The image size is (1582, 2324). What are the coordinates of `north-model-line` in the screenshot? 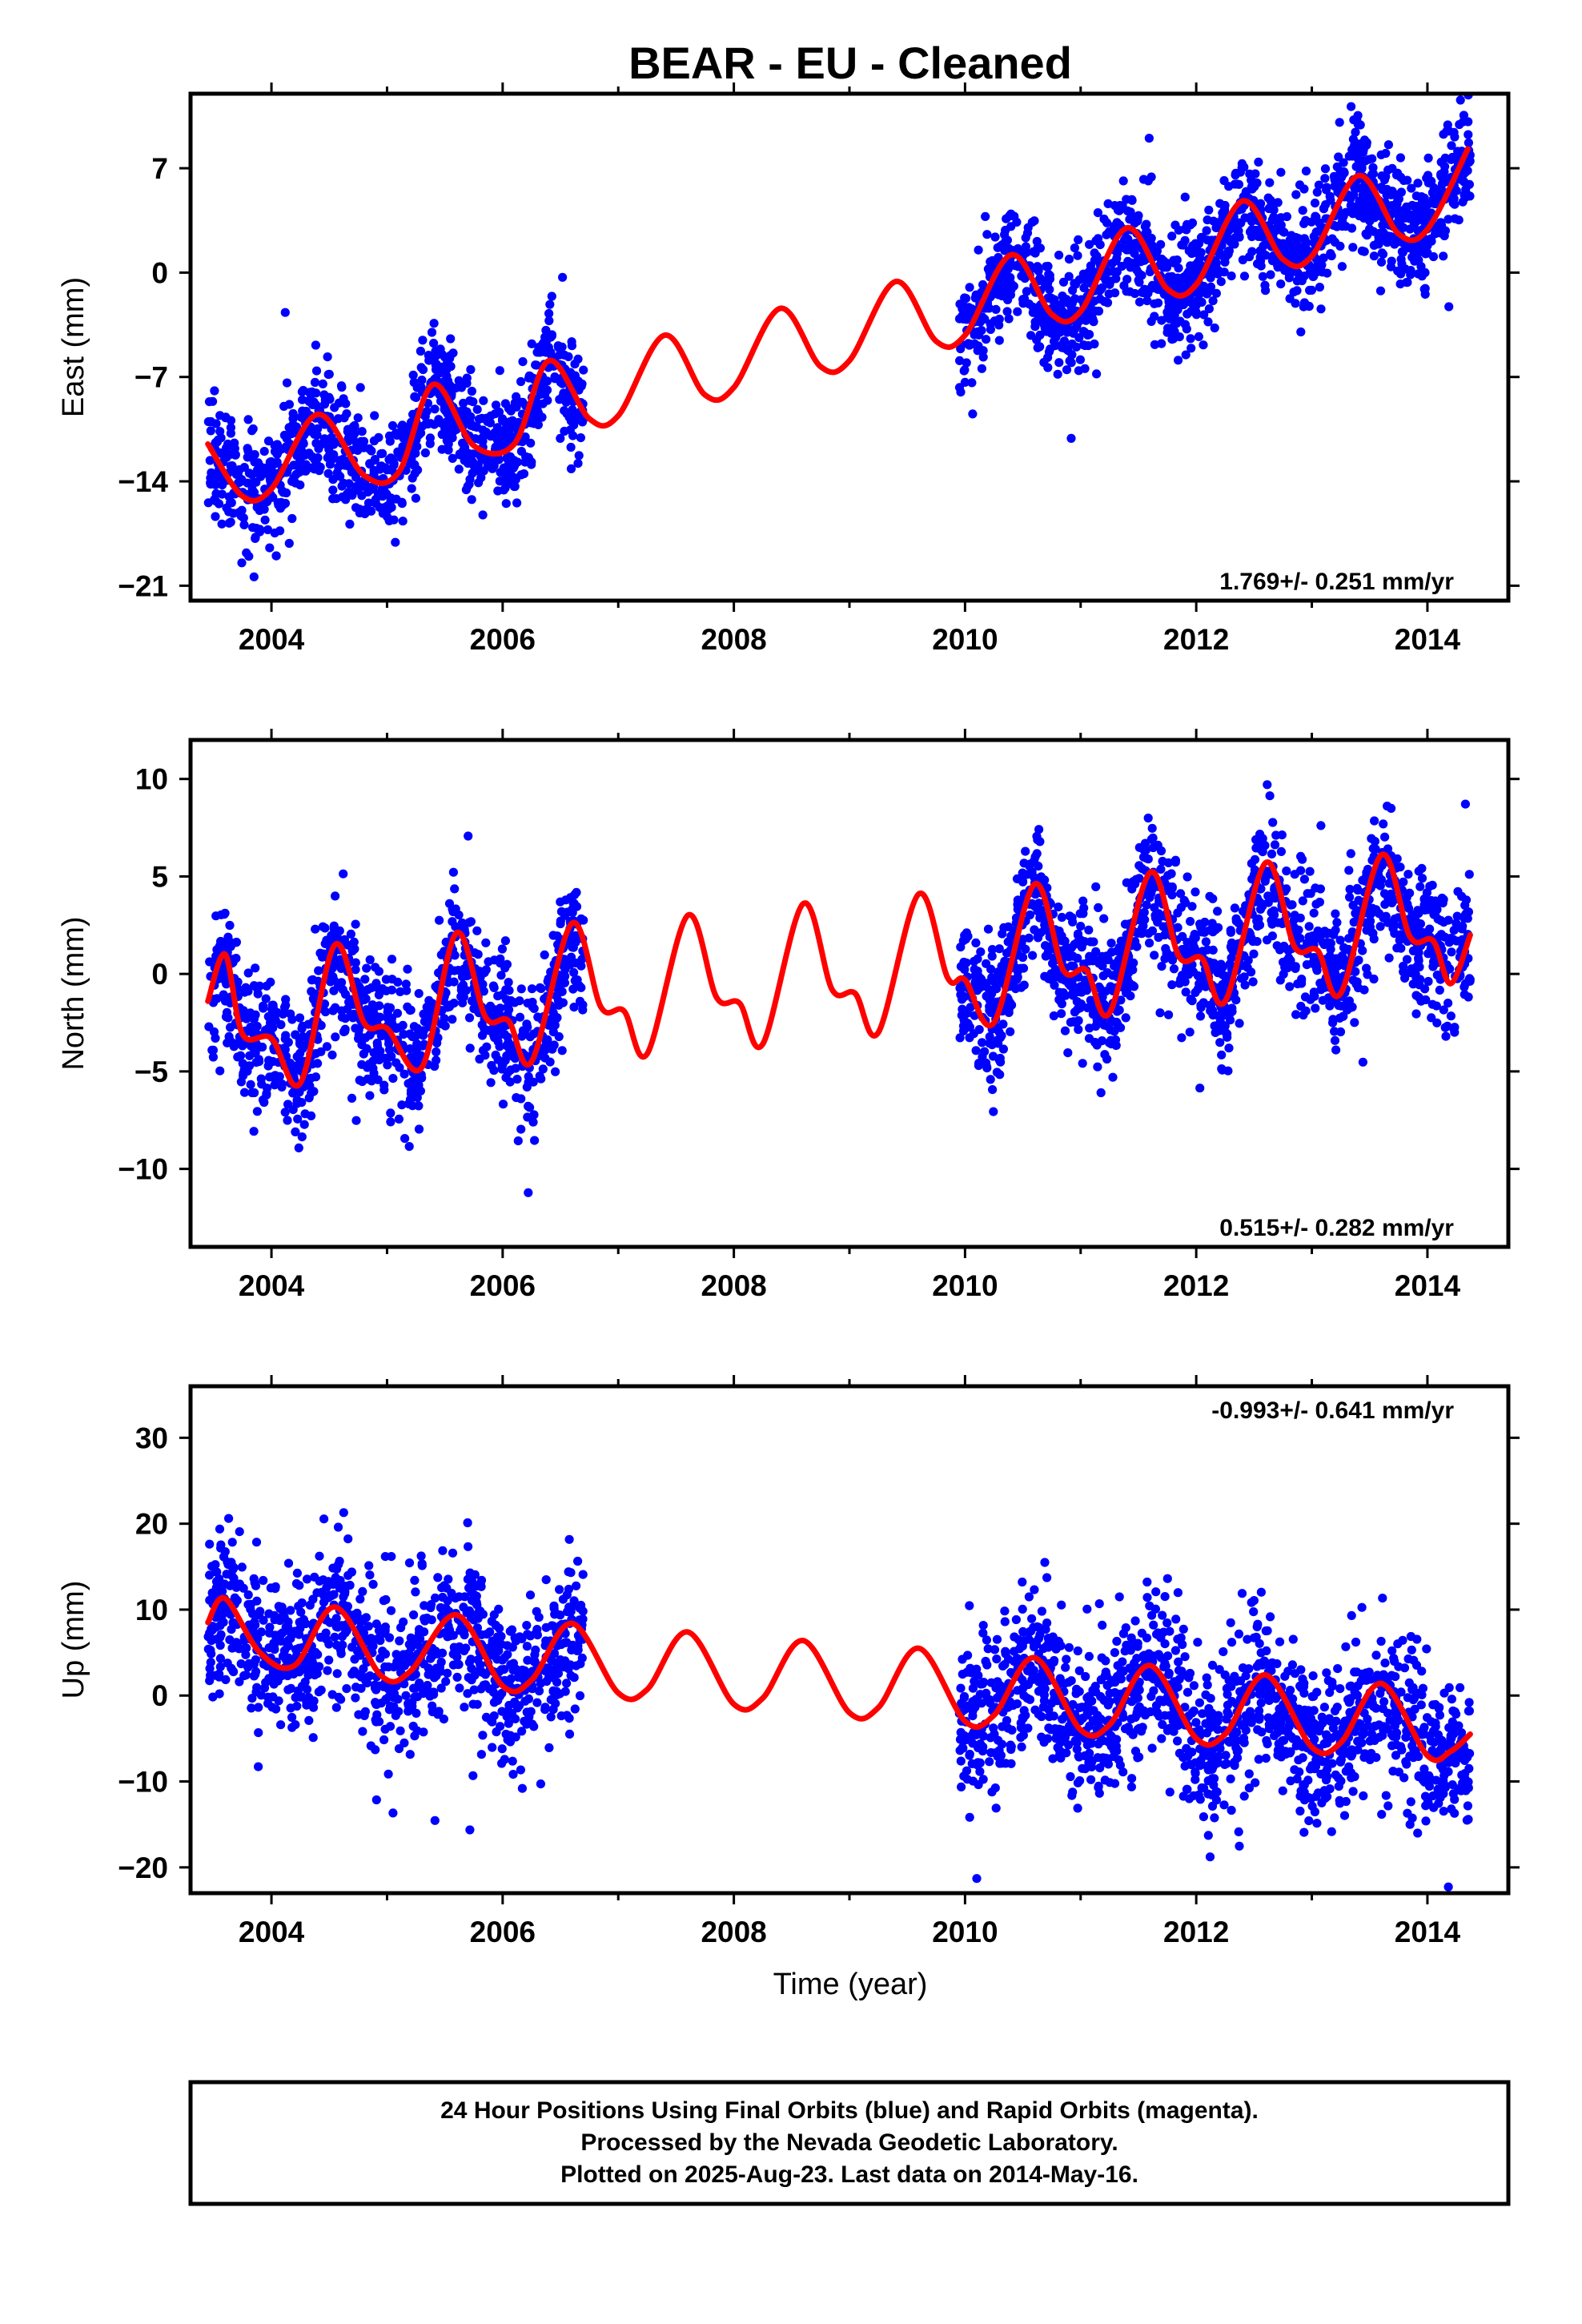 It's located at (839, 970).